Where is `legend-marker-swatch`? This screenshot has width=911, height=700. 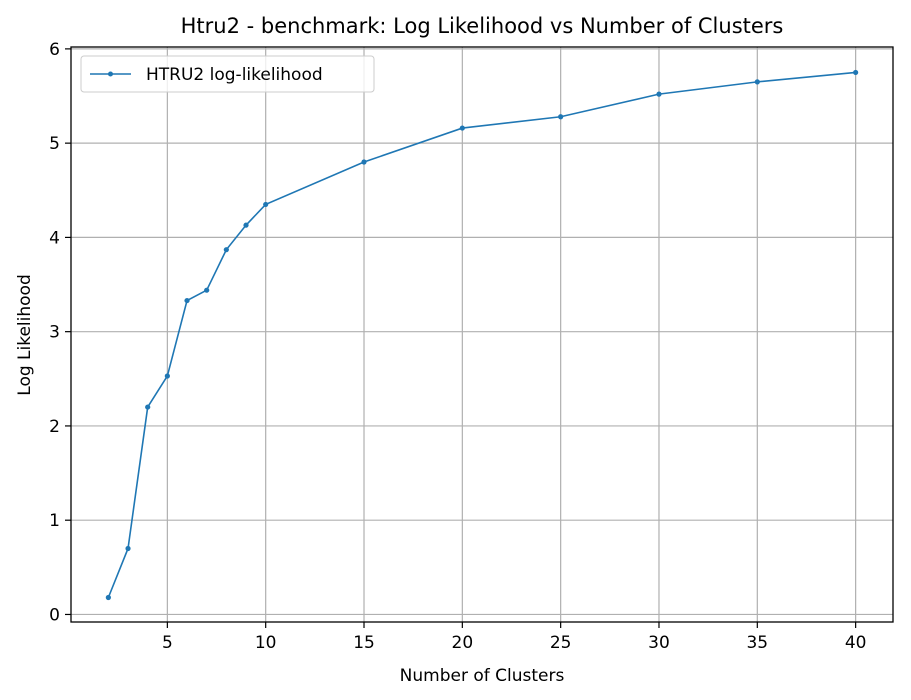
legend-marker-swatch is located at coordinates (110, 74).